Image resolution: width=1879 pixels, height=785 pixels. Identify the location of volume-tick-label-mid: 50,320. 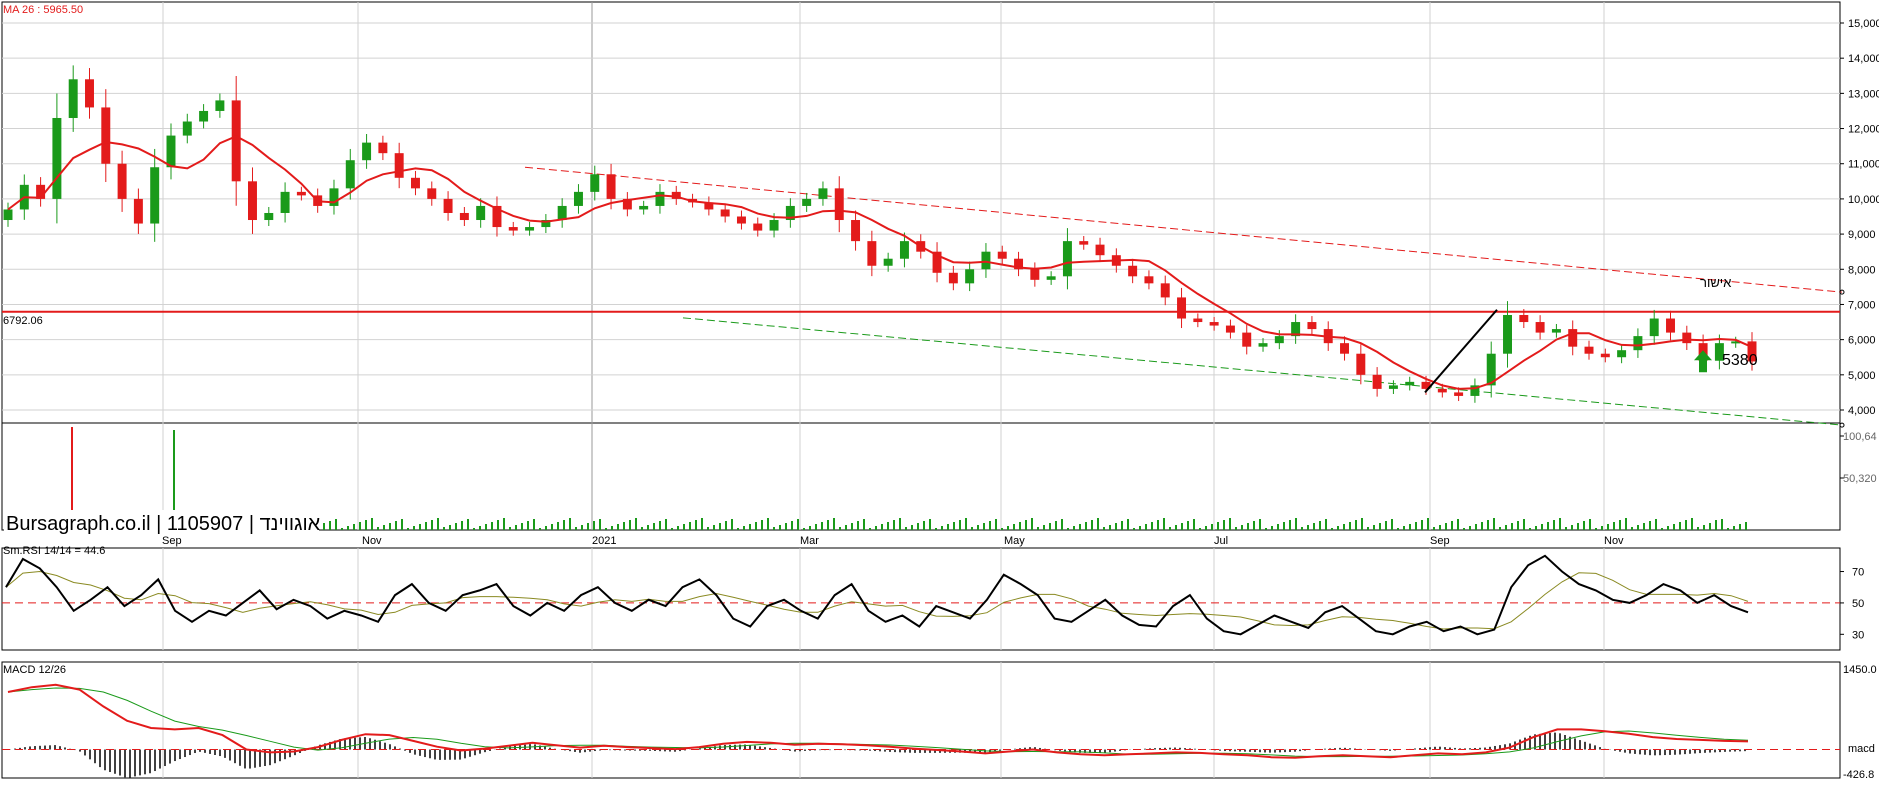
(1860, 479).